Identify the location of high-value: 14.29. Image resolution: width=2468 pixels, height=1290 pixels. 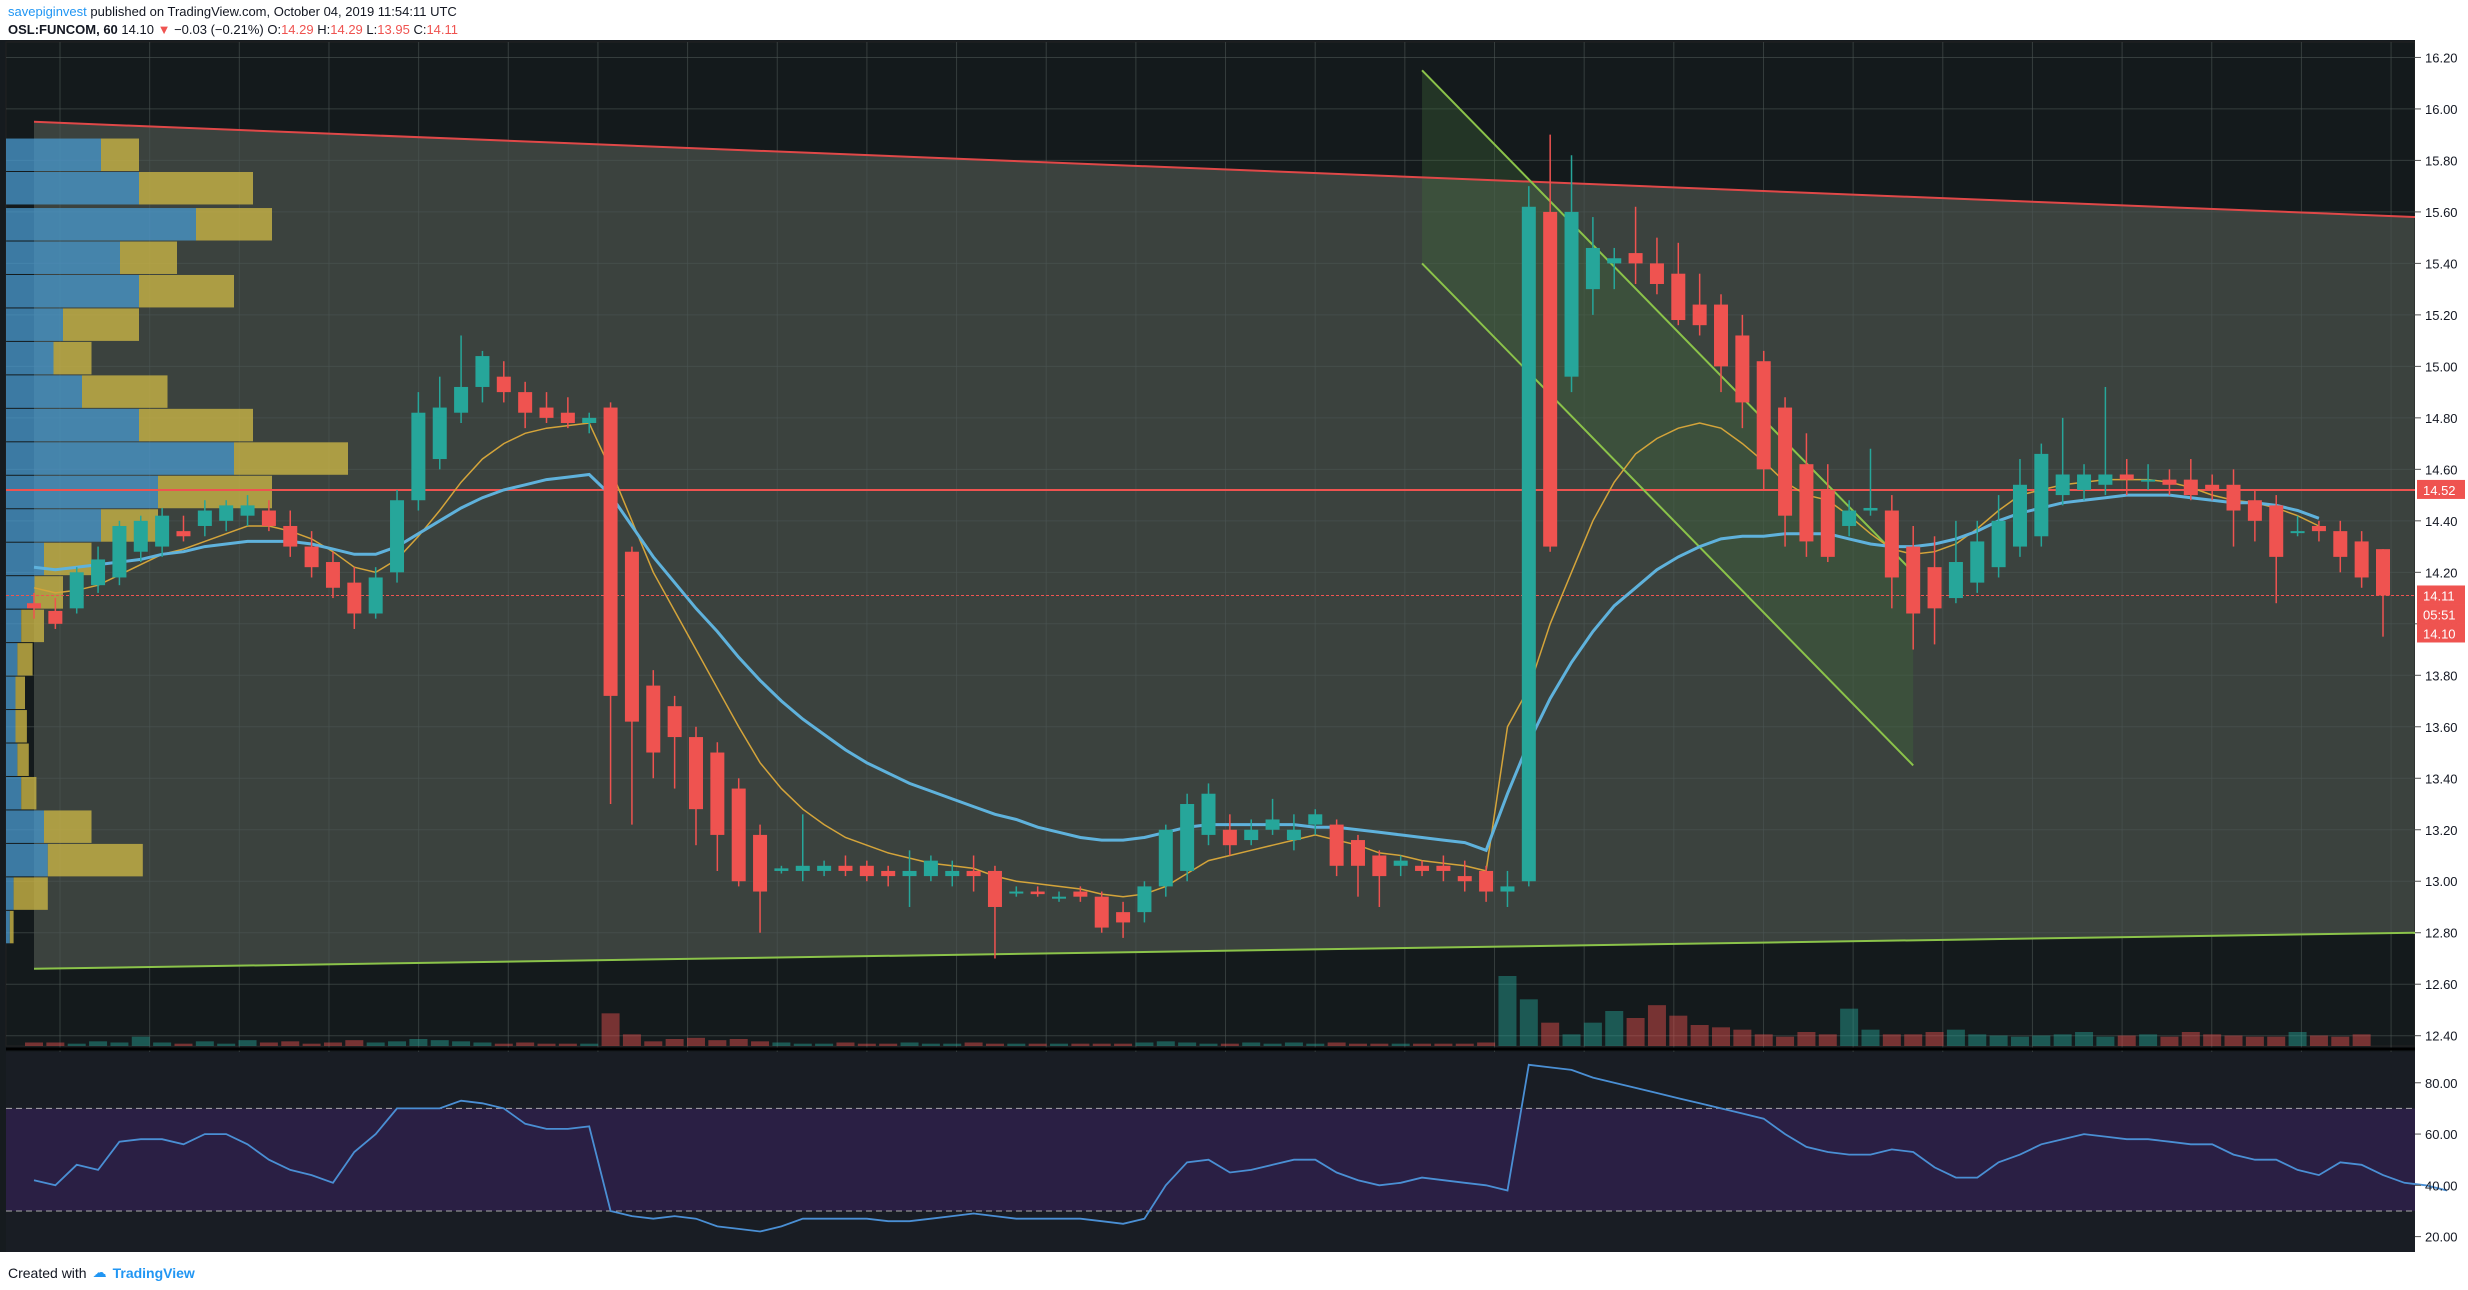
(346, 29).